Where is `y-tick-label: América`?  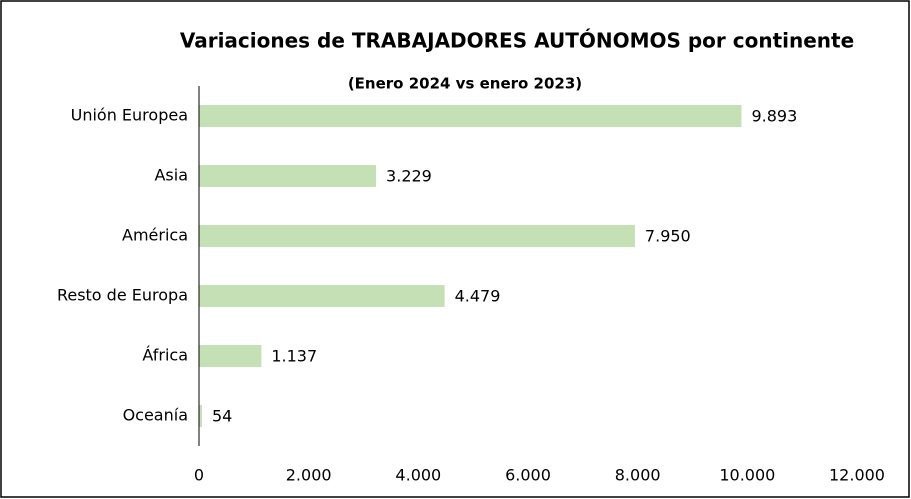
y-tick-label: América is located at coordinates (155, 235).